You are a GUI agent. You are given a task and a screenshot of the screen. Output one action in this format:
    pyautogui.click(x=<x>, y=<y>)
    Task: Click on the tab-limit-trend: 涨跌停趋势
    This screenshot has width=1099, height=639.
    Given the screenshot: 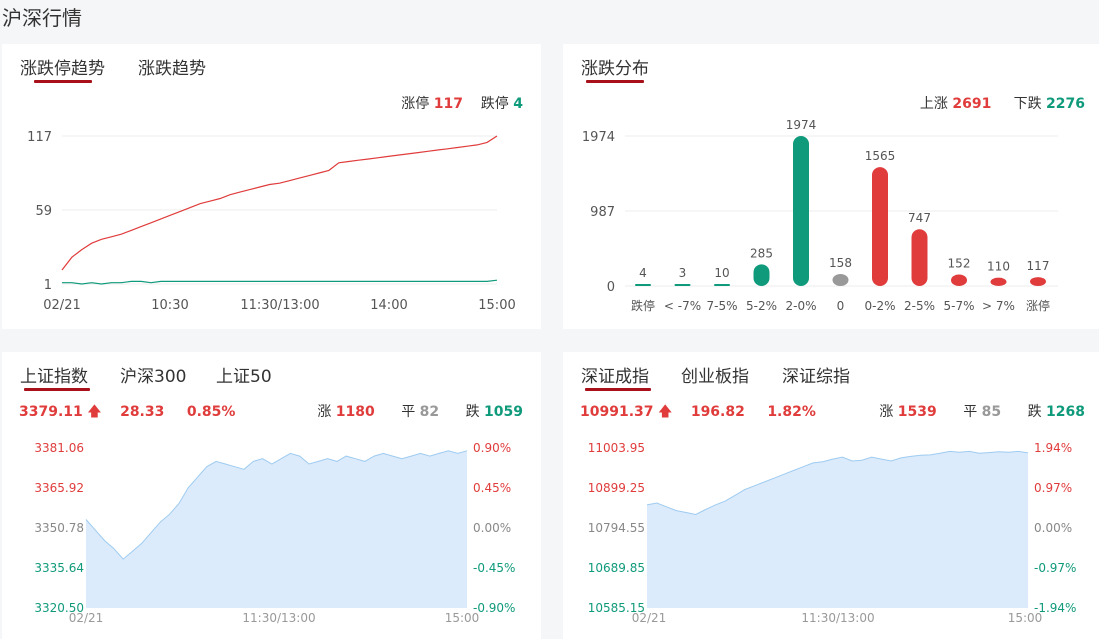 What is the action you would take?
    pyautogui.click(x=62, y=69)
    